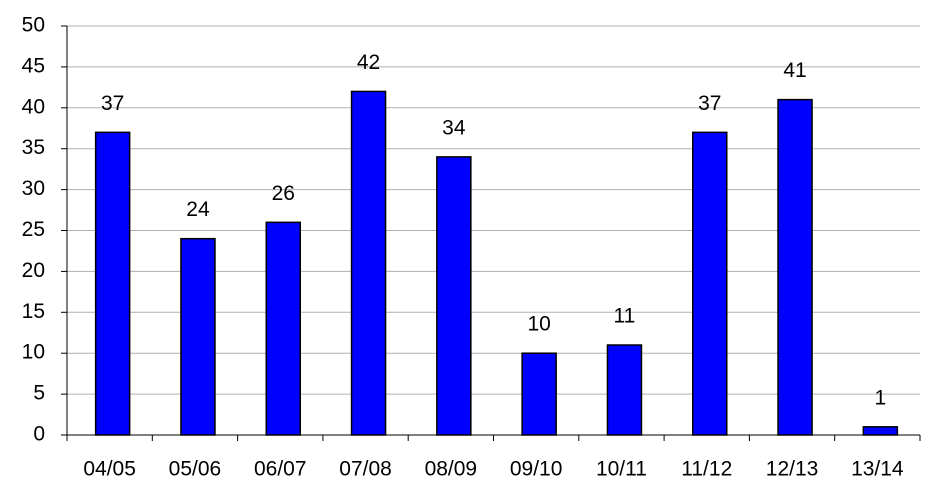  What do you see at coordinates (33, 311) in the screenshot?
I see `y-tick-label: 15` at bounding box center [33, 311].